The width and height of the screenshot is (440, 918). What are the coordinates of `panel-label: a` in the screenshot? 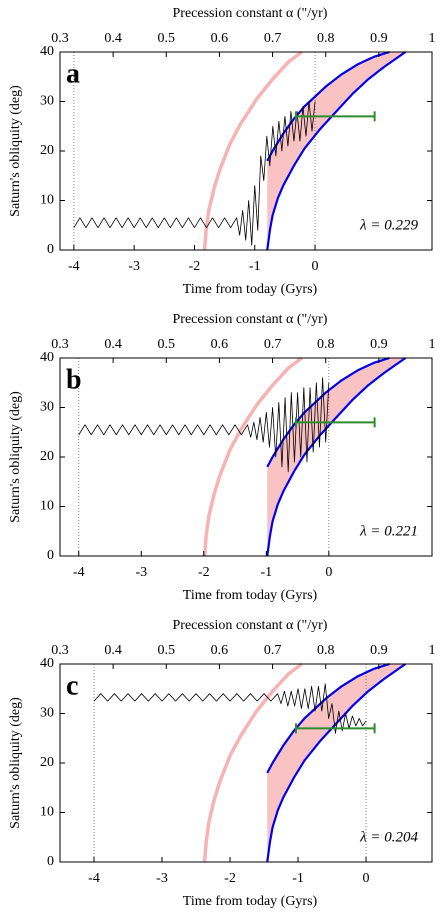 It's located at (73, 73).